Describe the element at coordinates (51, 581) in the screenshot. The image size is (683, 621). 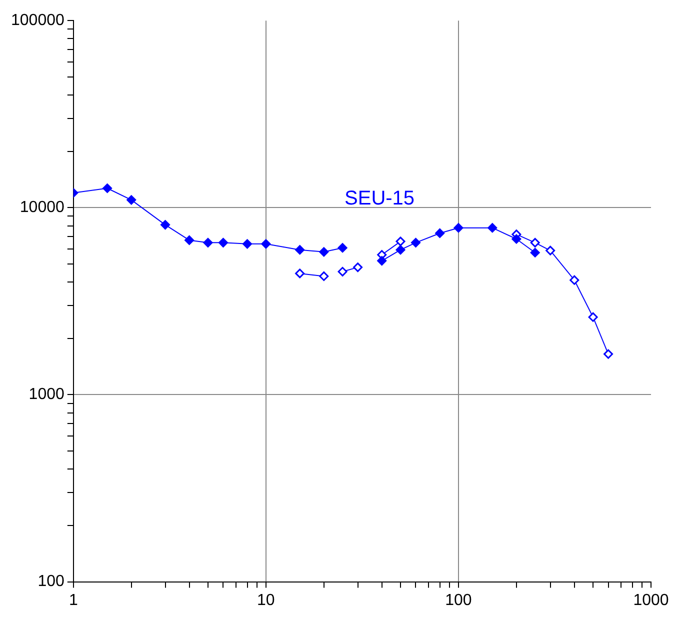
I see `y-tick-label: 100` at that location.